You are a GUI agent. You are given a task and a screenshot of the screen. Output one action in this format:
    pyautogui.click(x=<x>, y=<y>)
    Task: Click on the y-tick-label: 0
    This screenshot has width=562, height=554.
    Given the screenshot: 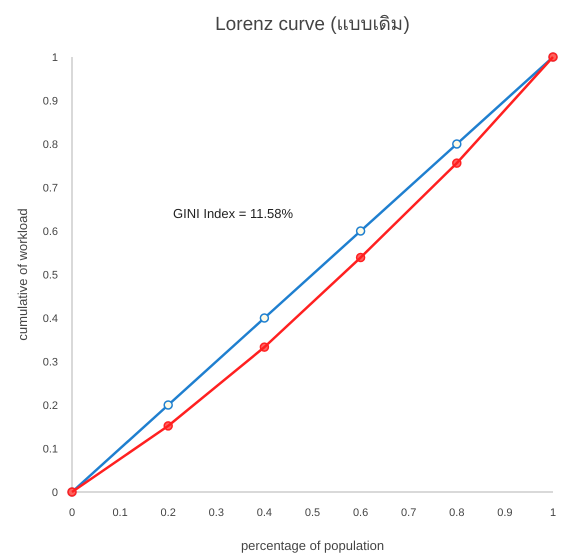 What is the action you would take?
    pyautogui.click(x=55, y=493)
    